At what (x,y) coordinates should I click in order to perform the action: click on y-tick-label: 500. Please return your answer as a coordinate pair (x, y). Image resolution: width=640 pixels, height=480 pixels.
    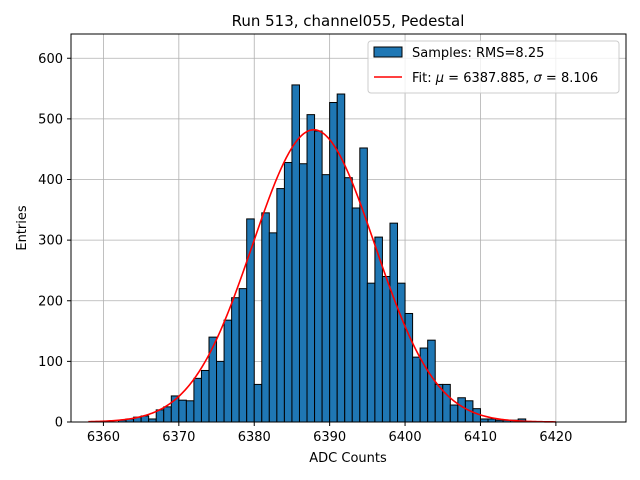
    Looking at the image, I should click on (50, 119).